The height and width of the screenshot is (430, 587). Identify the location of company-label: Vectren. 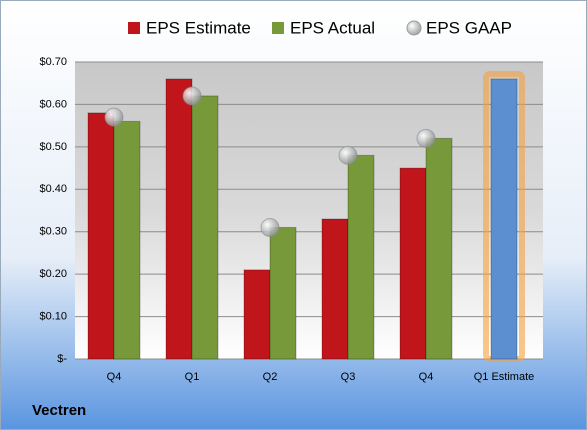
(59, 410).